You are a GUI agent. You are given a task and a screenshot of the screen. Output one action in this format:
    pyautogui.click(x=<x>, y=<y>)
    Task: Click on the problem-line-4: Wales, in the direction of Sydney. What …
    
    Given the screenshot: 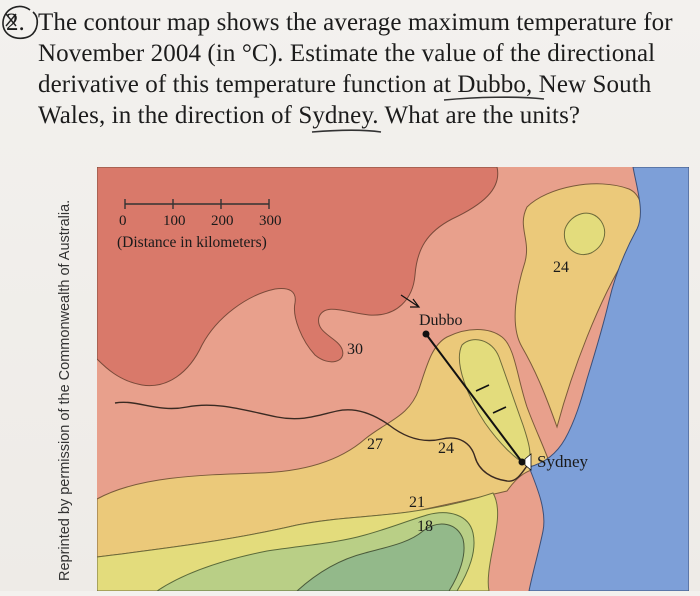 What is the action you would take?
    pyautogui.click(x=309, y=115)
    